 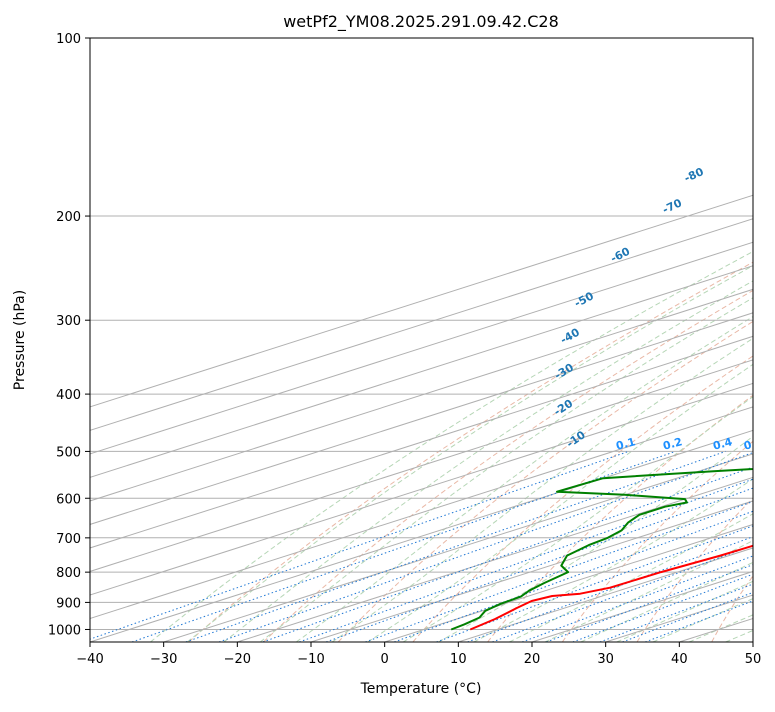 I want to click on chart-title: wetPf2_YM08.2025.291.09.42.C28, so click(x=421, y=22).